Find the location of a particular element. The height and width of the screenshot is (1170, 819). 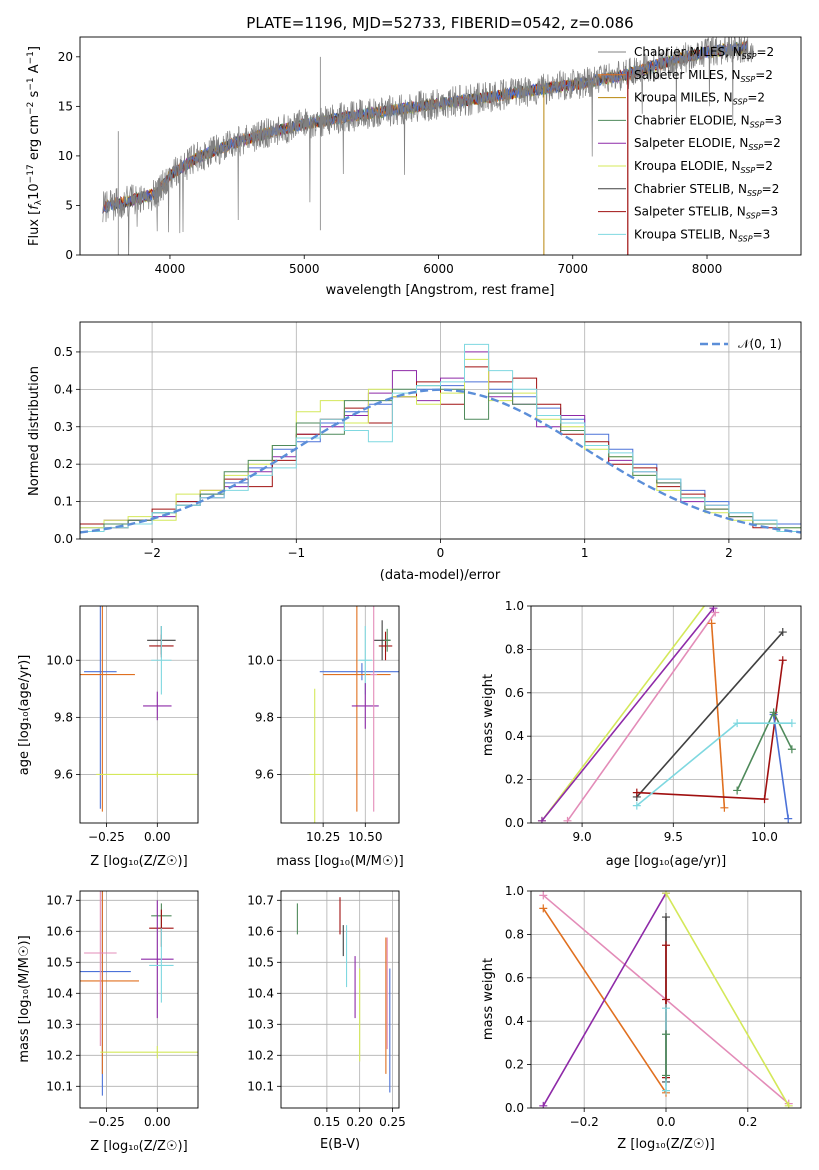

y-tick-label: 9.6 is located at coordinates (264, 774).